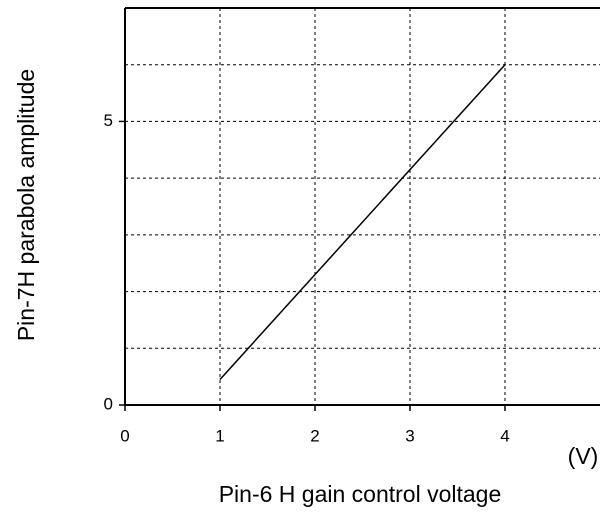 The height and width of the screenshot is (519, 608). Describe the element at coordinates (219, 435) in the screenshot. I see `x-tick-label: 1` at that location.